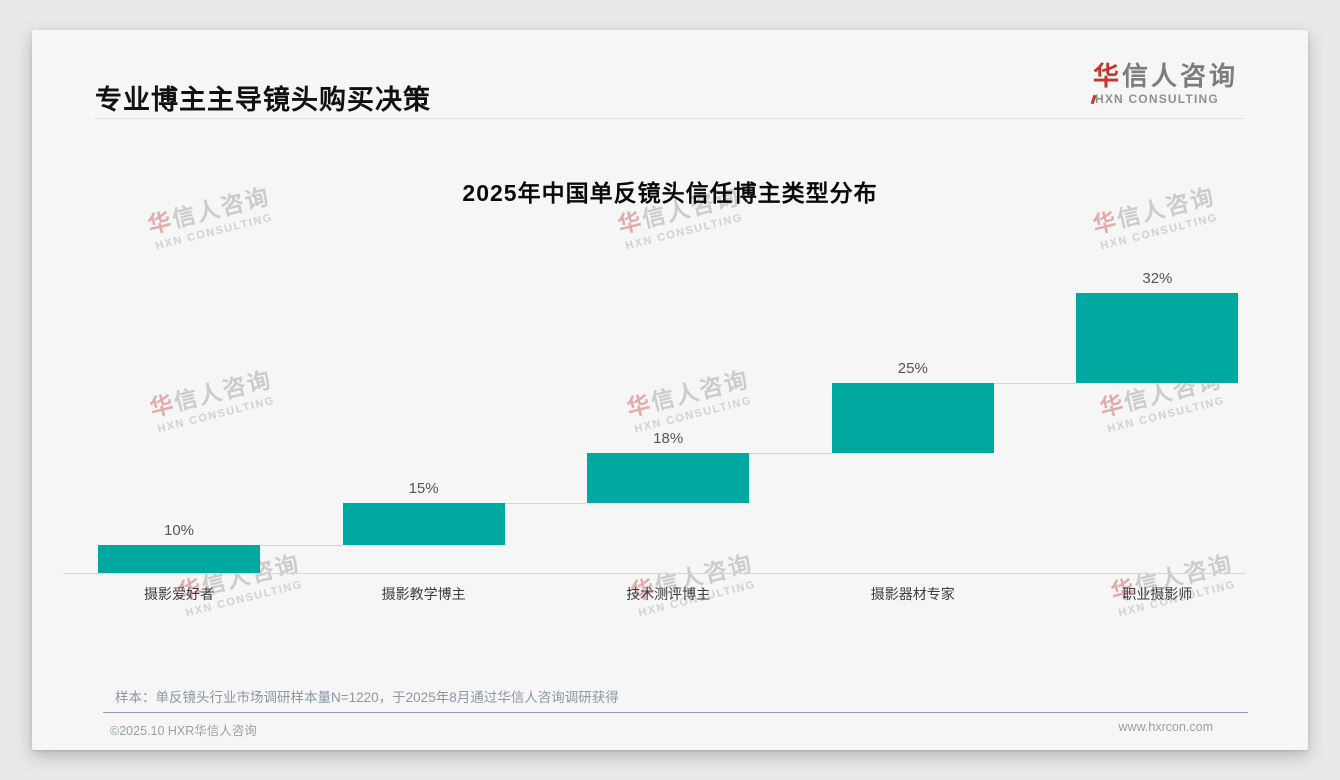 This screenshot has width=1340, height=780. Describe the element at coordinates (670, 193) in the screenshot. I see `chart-title: 2025年中国单反镜头信任博主类型分布` at that location.